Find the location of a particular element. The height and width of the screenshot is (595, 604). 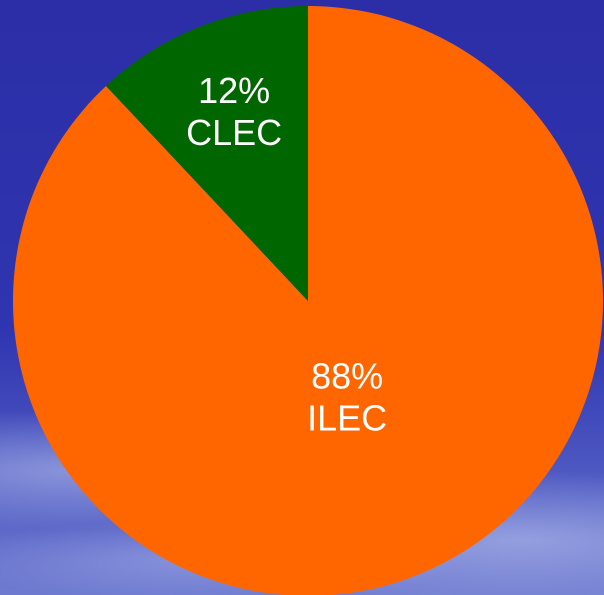

slice-value-label: 12% is located at coordinates (234, 90).